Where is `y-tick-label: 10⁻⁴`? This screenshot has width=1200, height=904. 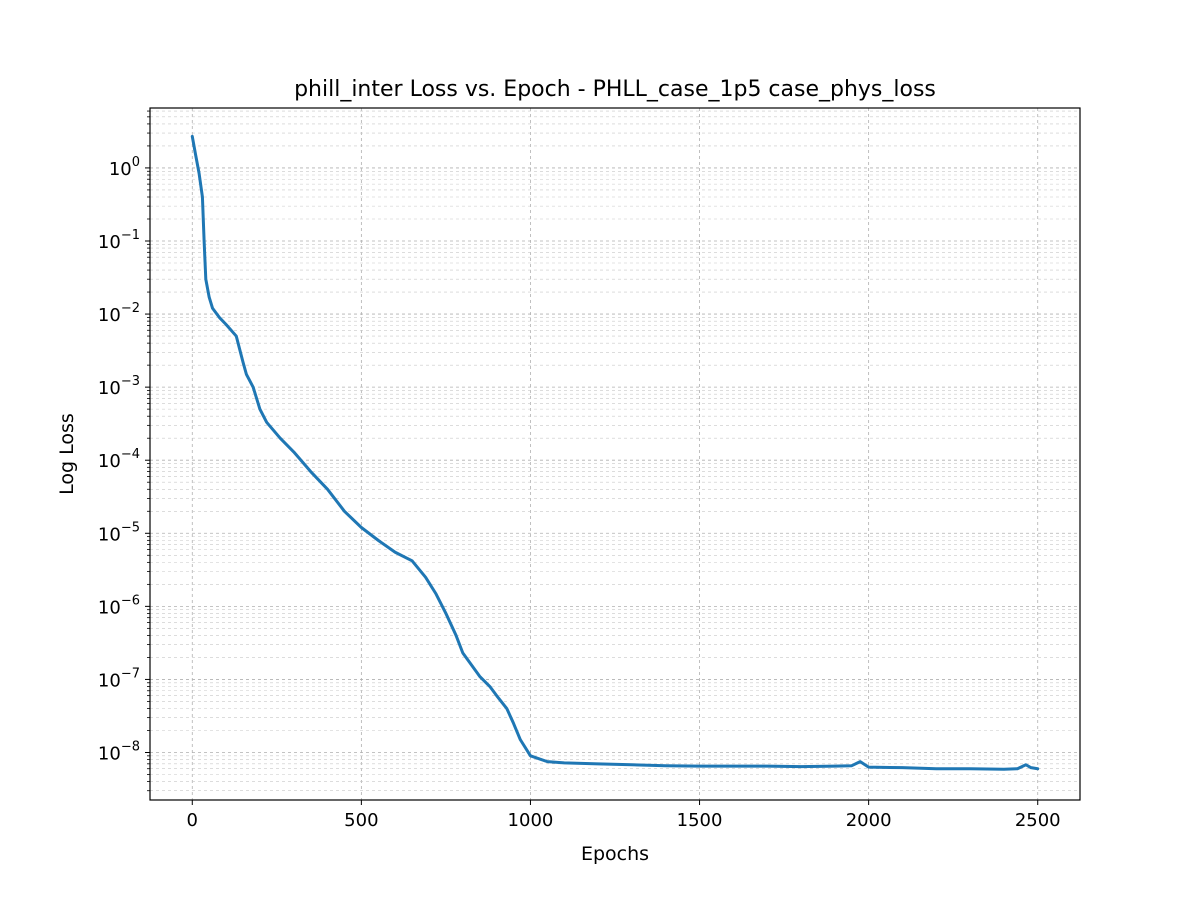
y-tick-label: 10⁻⁴ is located at coordinates (119, 459).